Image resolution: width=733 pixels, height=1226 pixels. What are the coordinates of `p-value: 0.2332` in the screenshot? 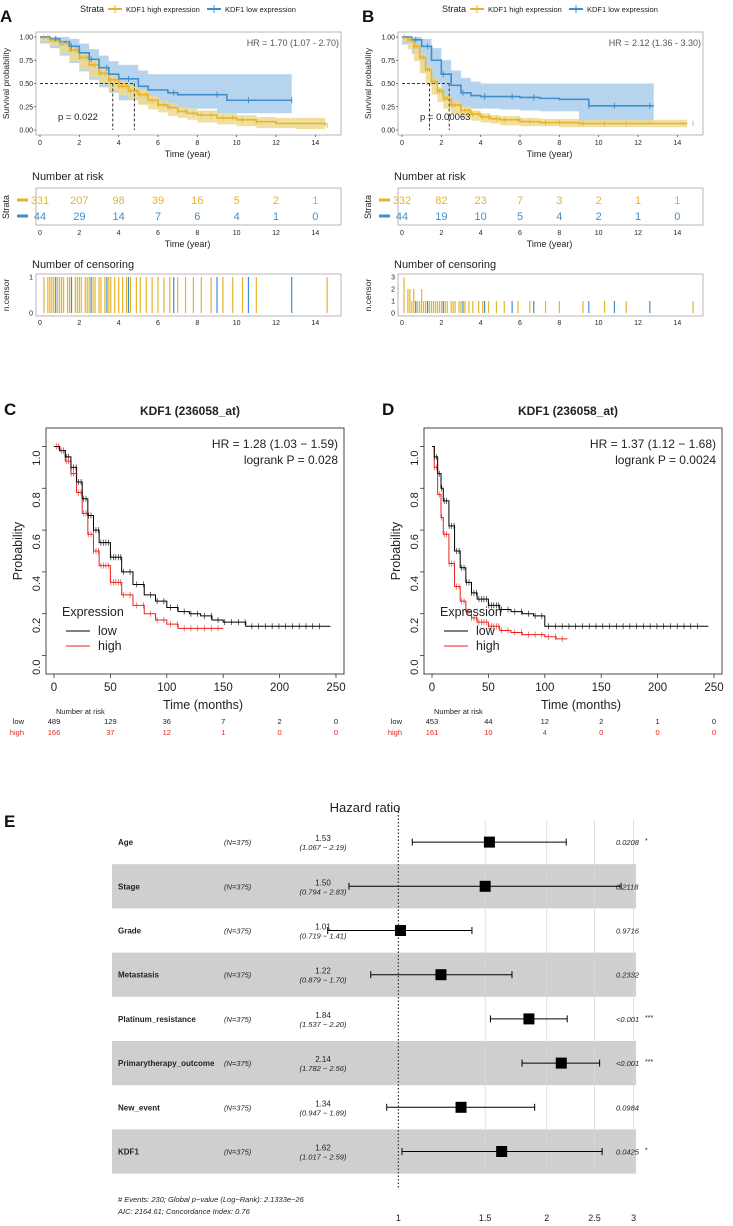 It's located at (628, 975).